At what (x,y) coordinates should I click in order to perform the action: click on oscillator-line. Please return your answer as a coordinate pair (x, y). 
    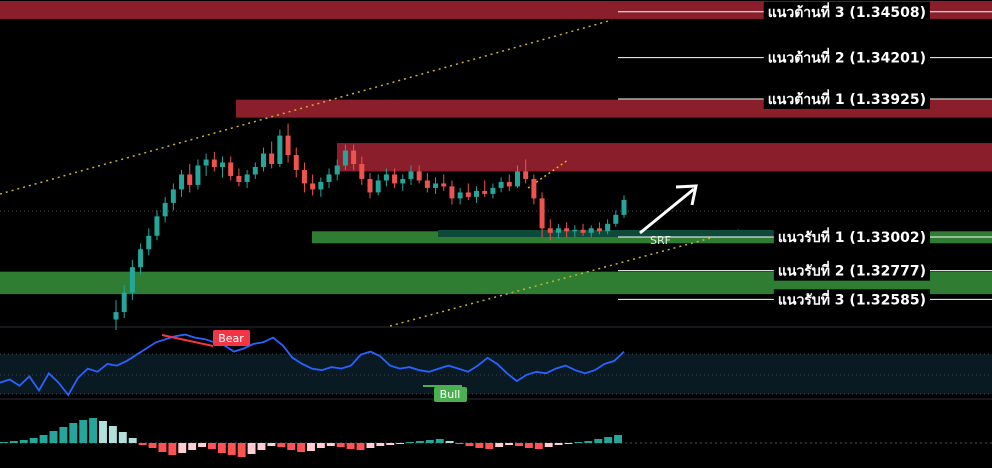
    Looking at the image, I should click on (312, 365).